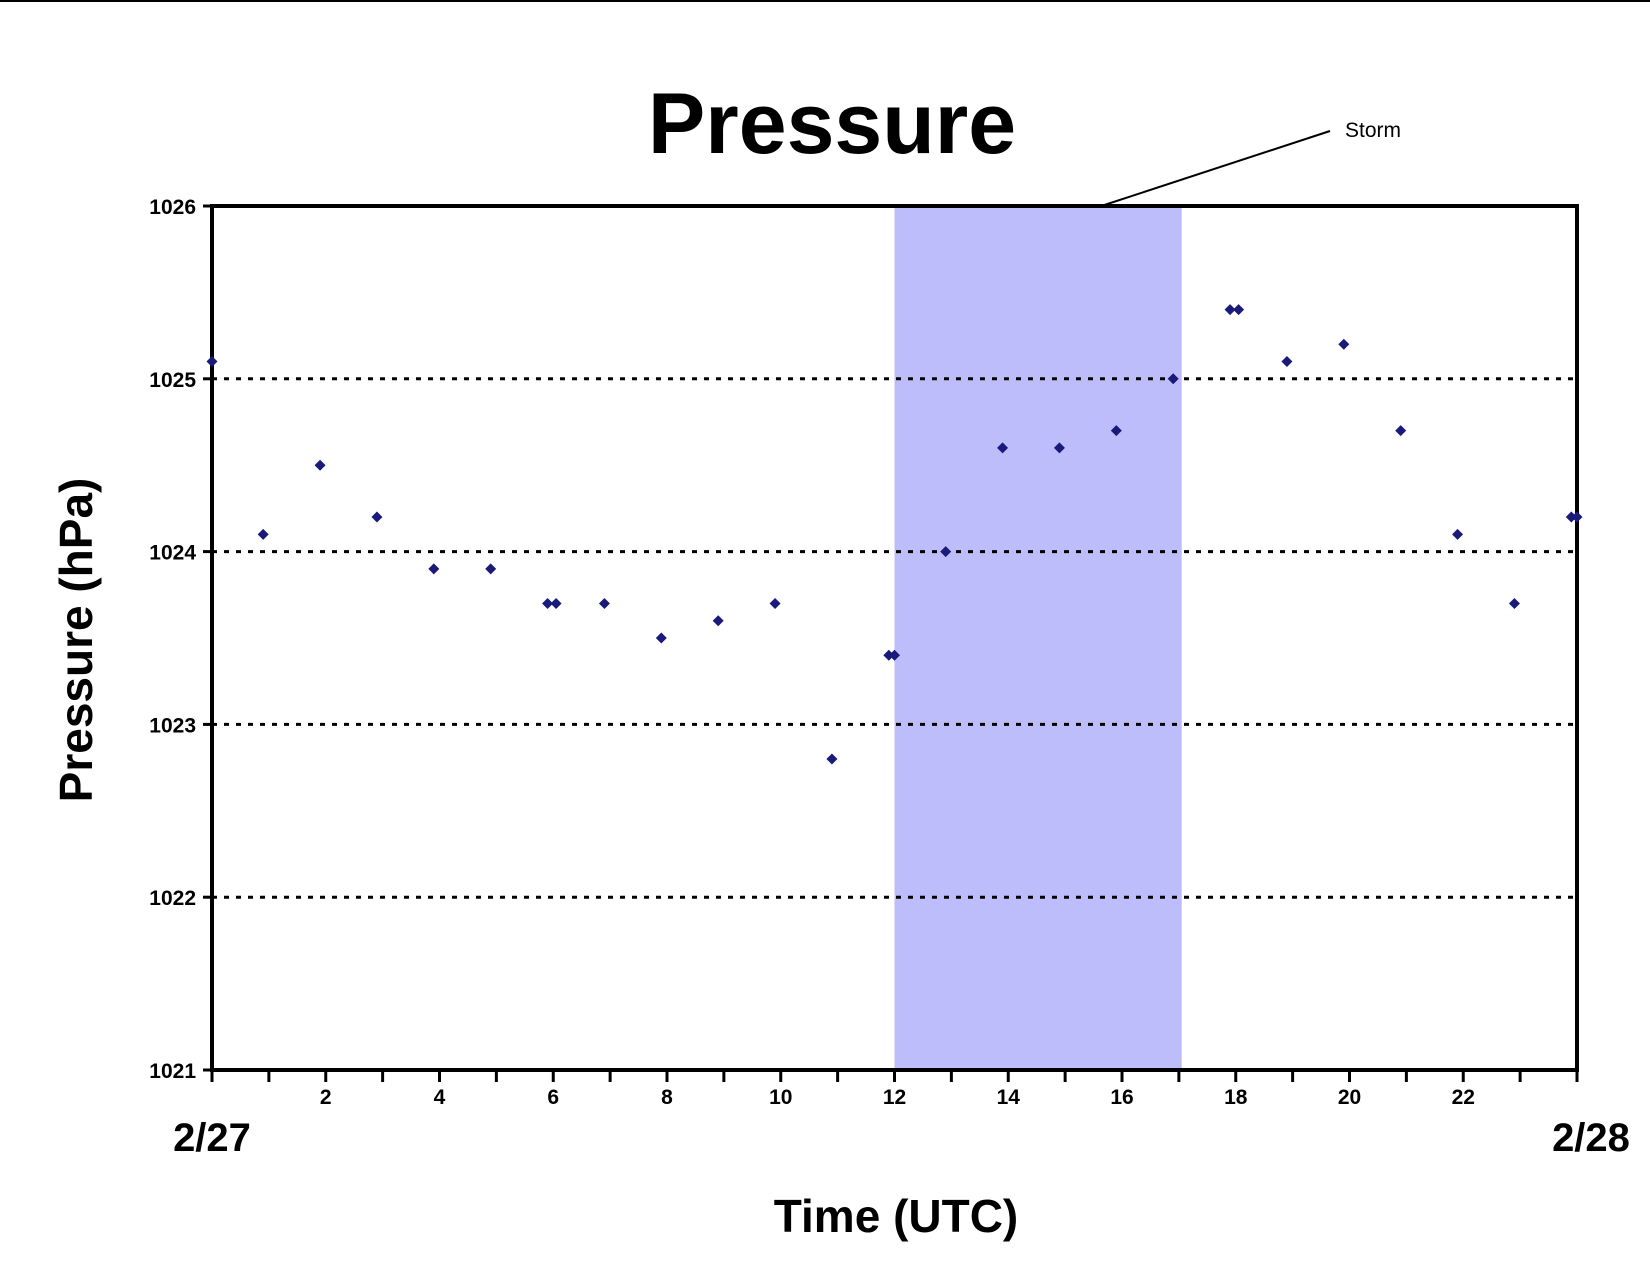  Describe the element at coordinates (172, 380) in the screenshot. I see `y-tick-label: 1025` at that location.